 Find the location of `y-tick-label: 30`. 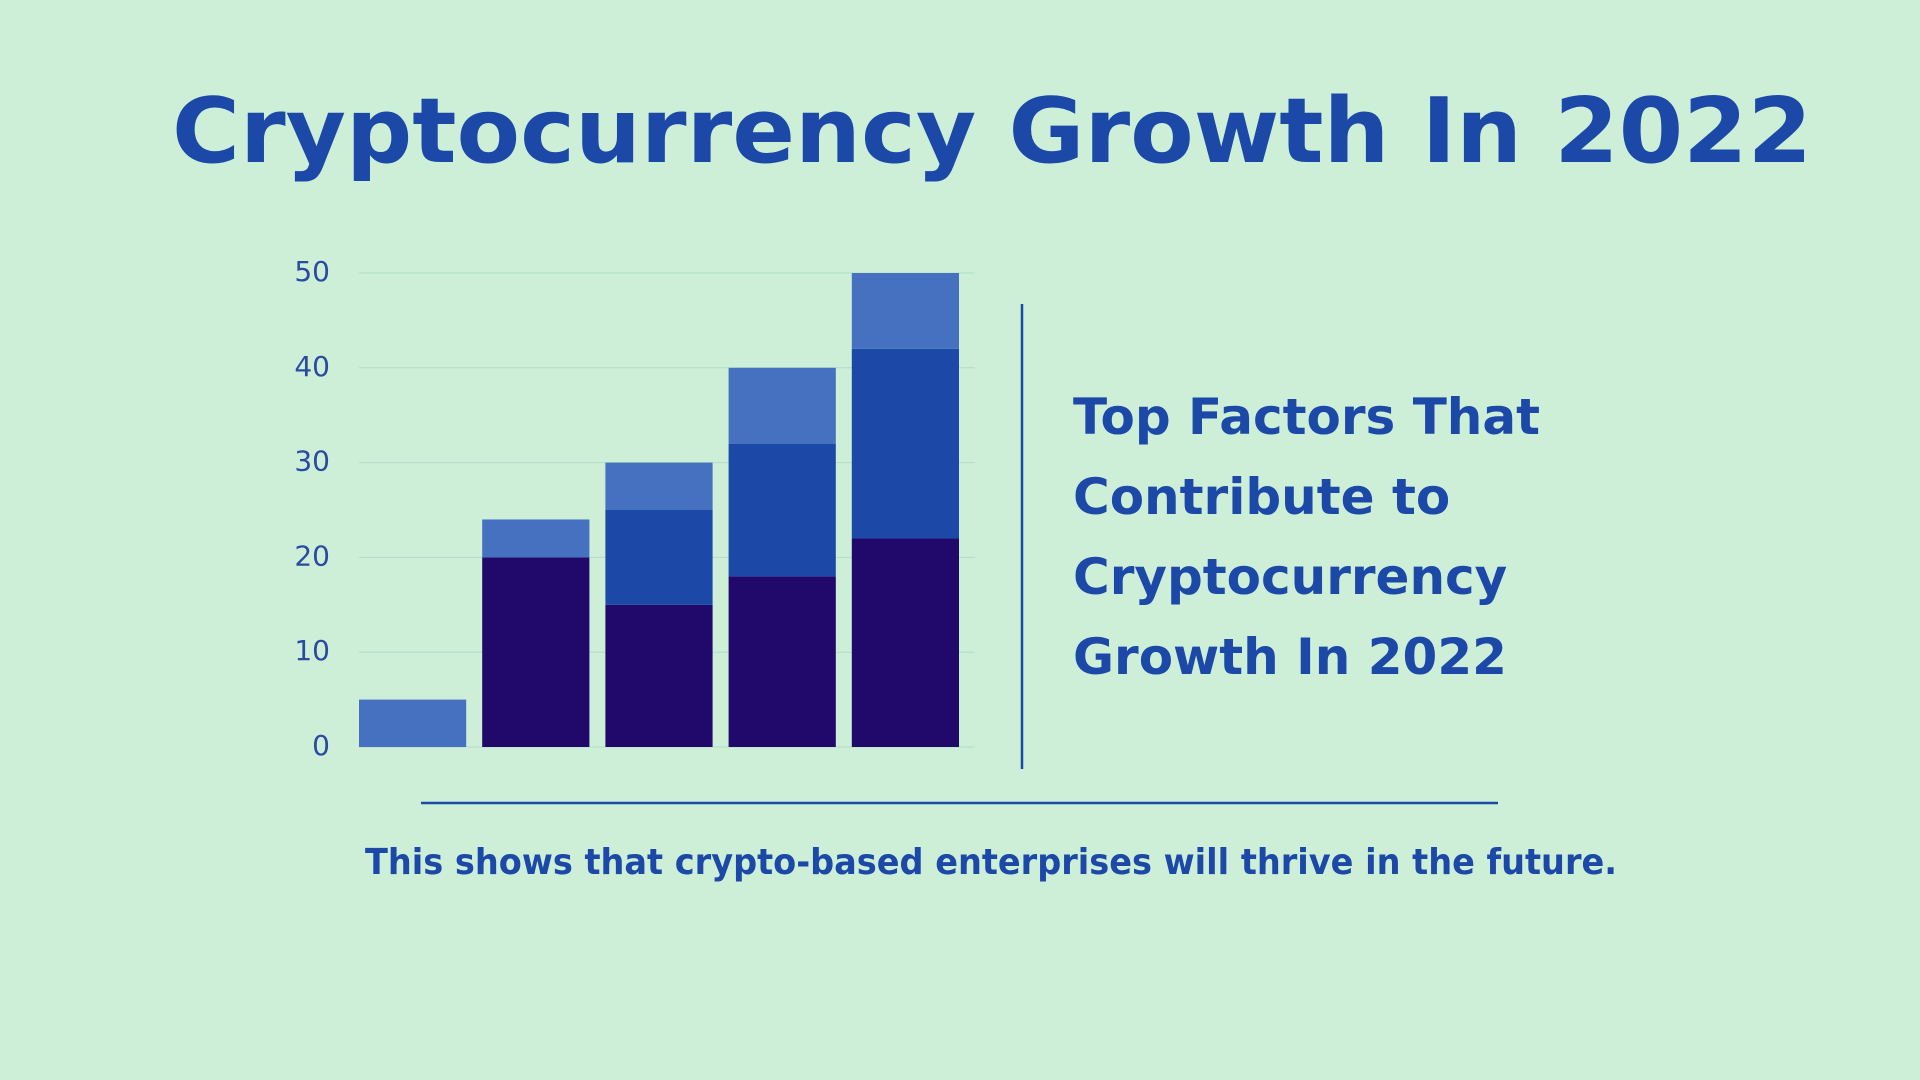

y-tick-label: 30 is located at coordinates (312, 461).